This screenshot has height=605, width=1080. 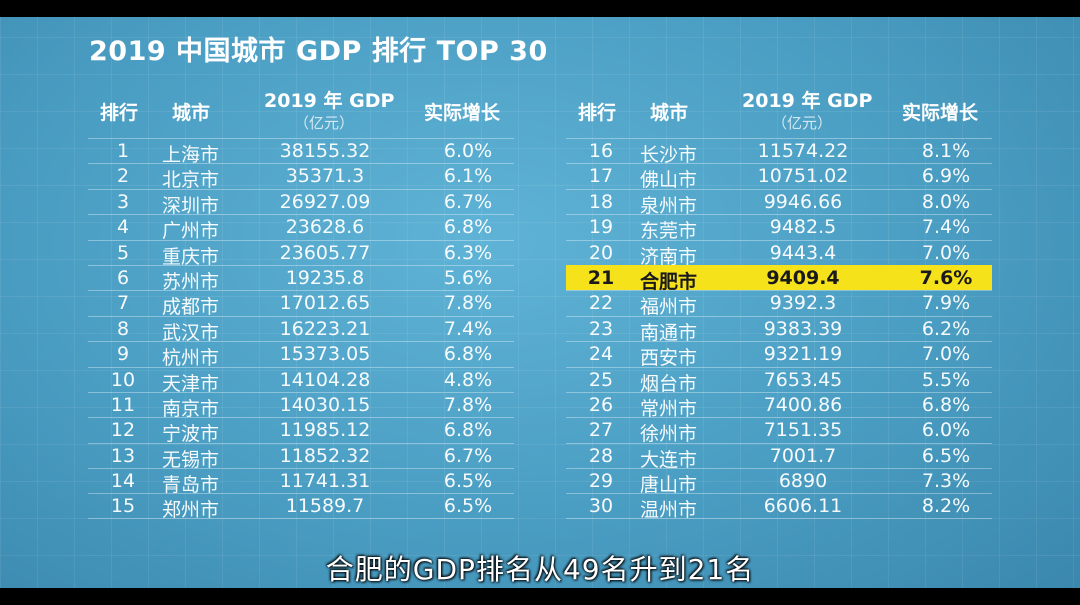 What do you see at coordinates (807, 101) in the screenshot?
I see `header-gdp: 2019 年 GDP` at bounding box center [807, 101].